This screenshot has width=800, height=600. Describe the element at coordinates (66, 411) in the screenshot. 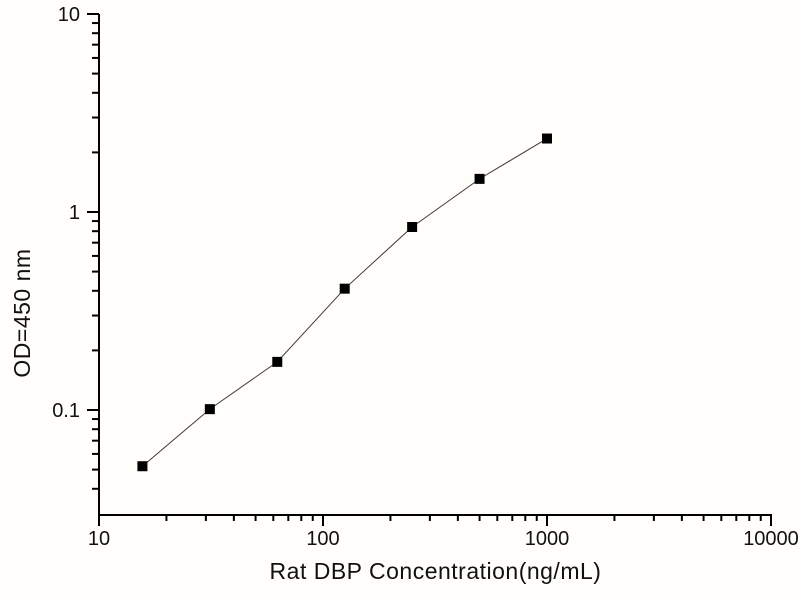

I see `y-tick-label: 0.1` at that location.